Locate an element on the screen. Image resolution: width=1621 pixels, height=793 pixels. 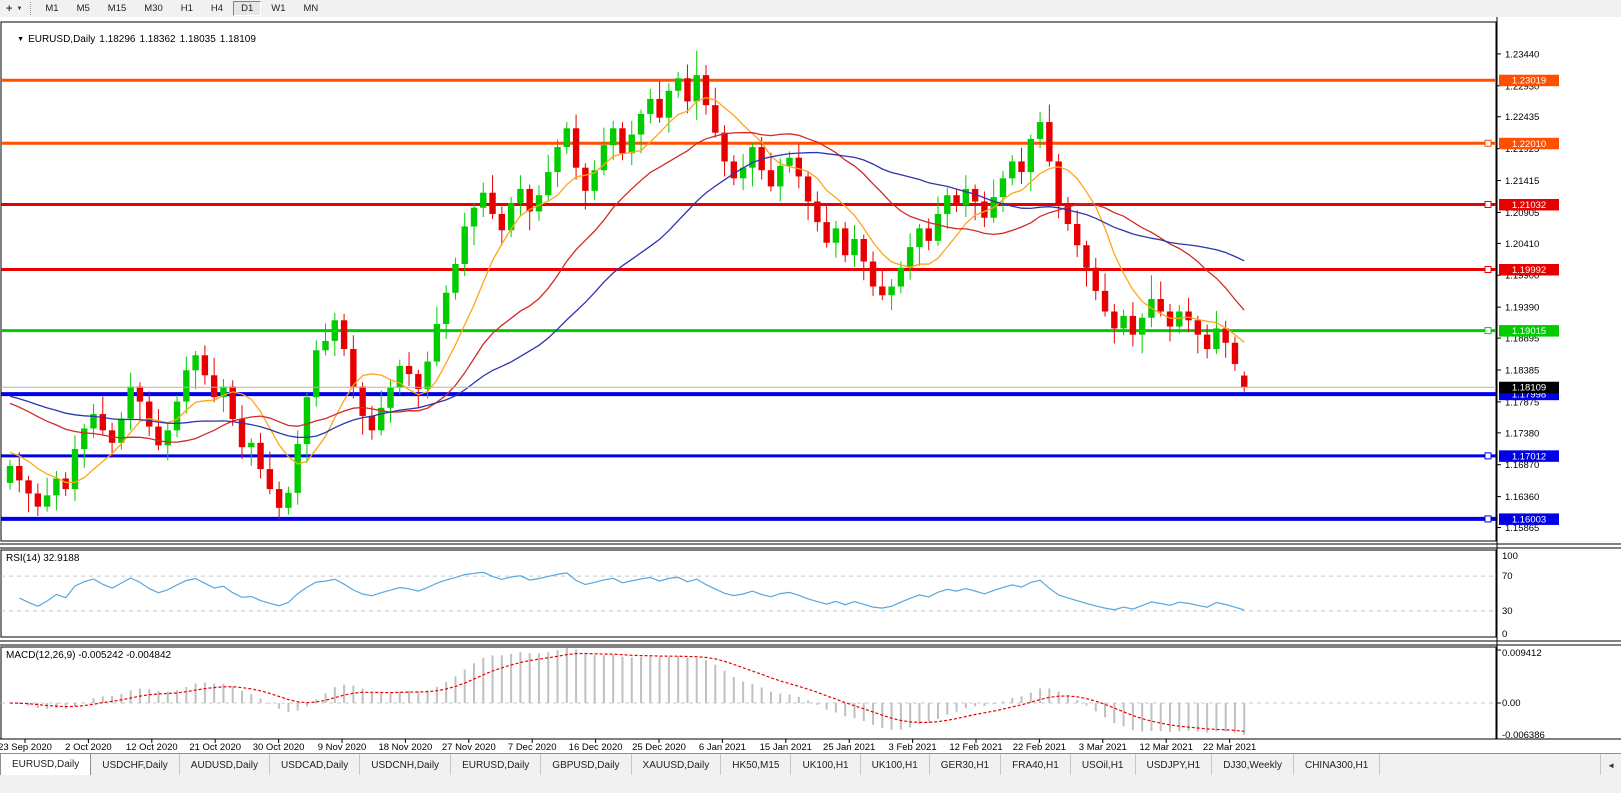
chart-tab-XAUUSD-Daily: XAUUSD,Daily is located at coordinates (677, 765).